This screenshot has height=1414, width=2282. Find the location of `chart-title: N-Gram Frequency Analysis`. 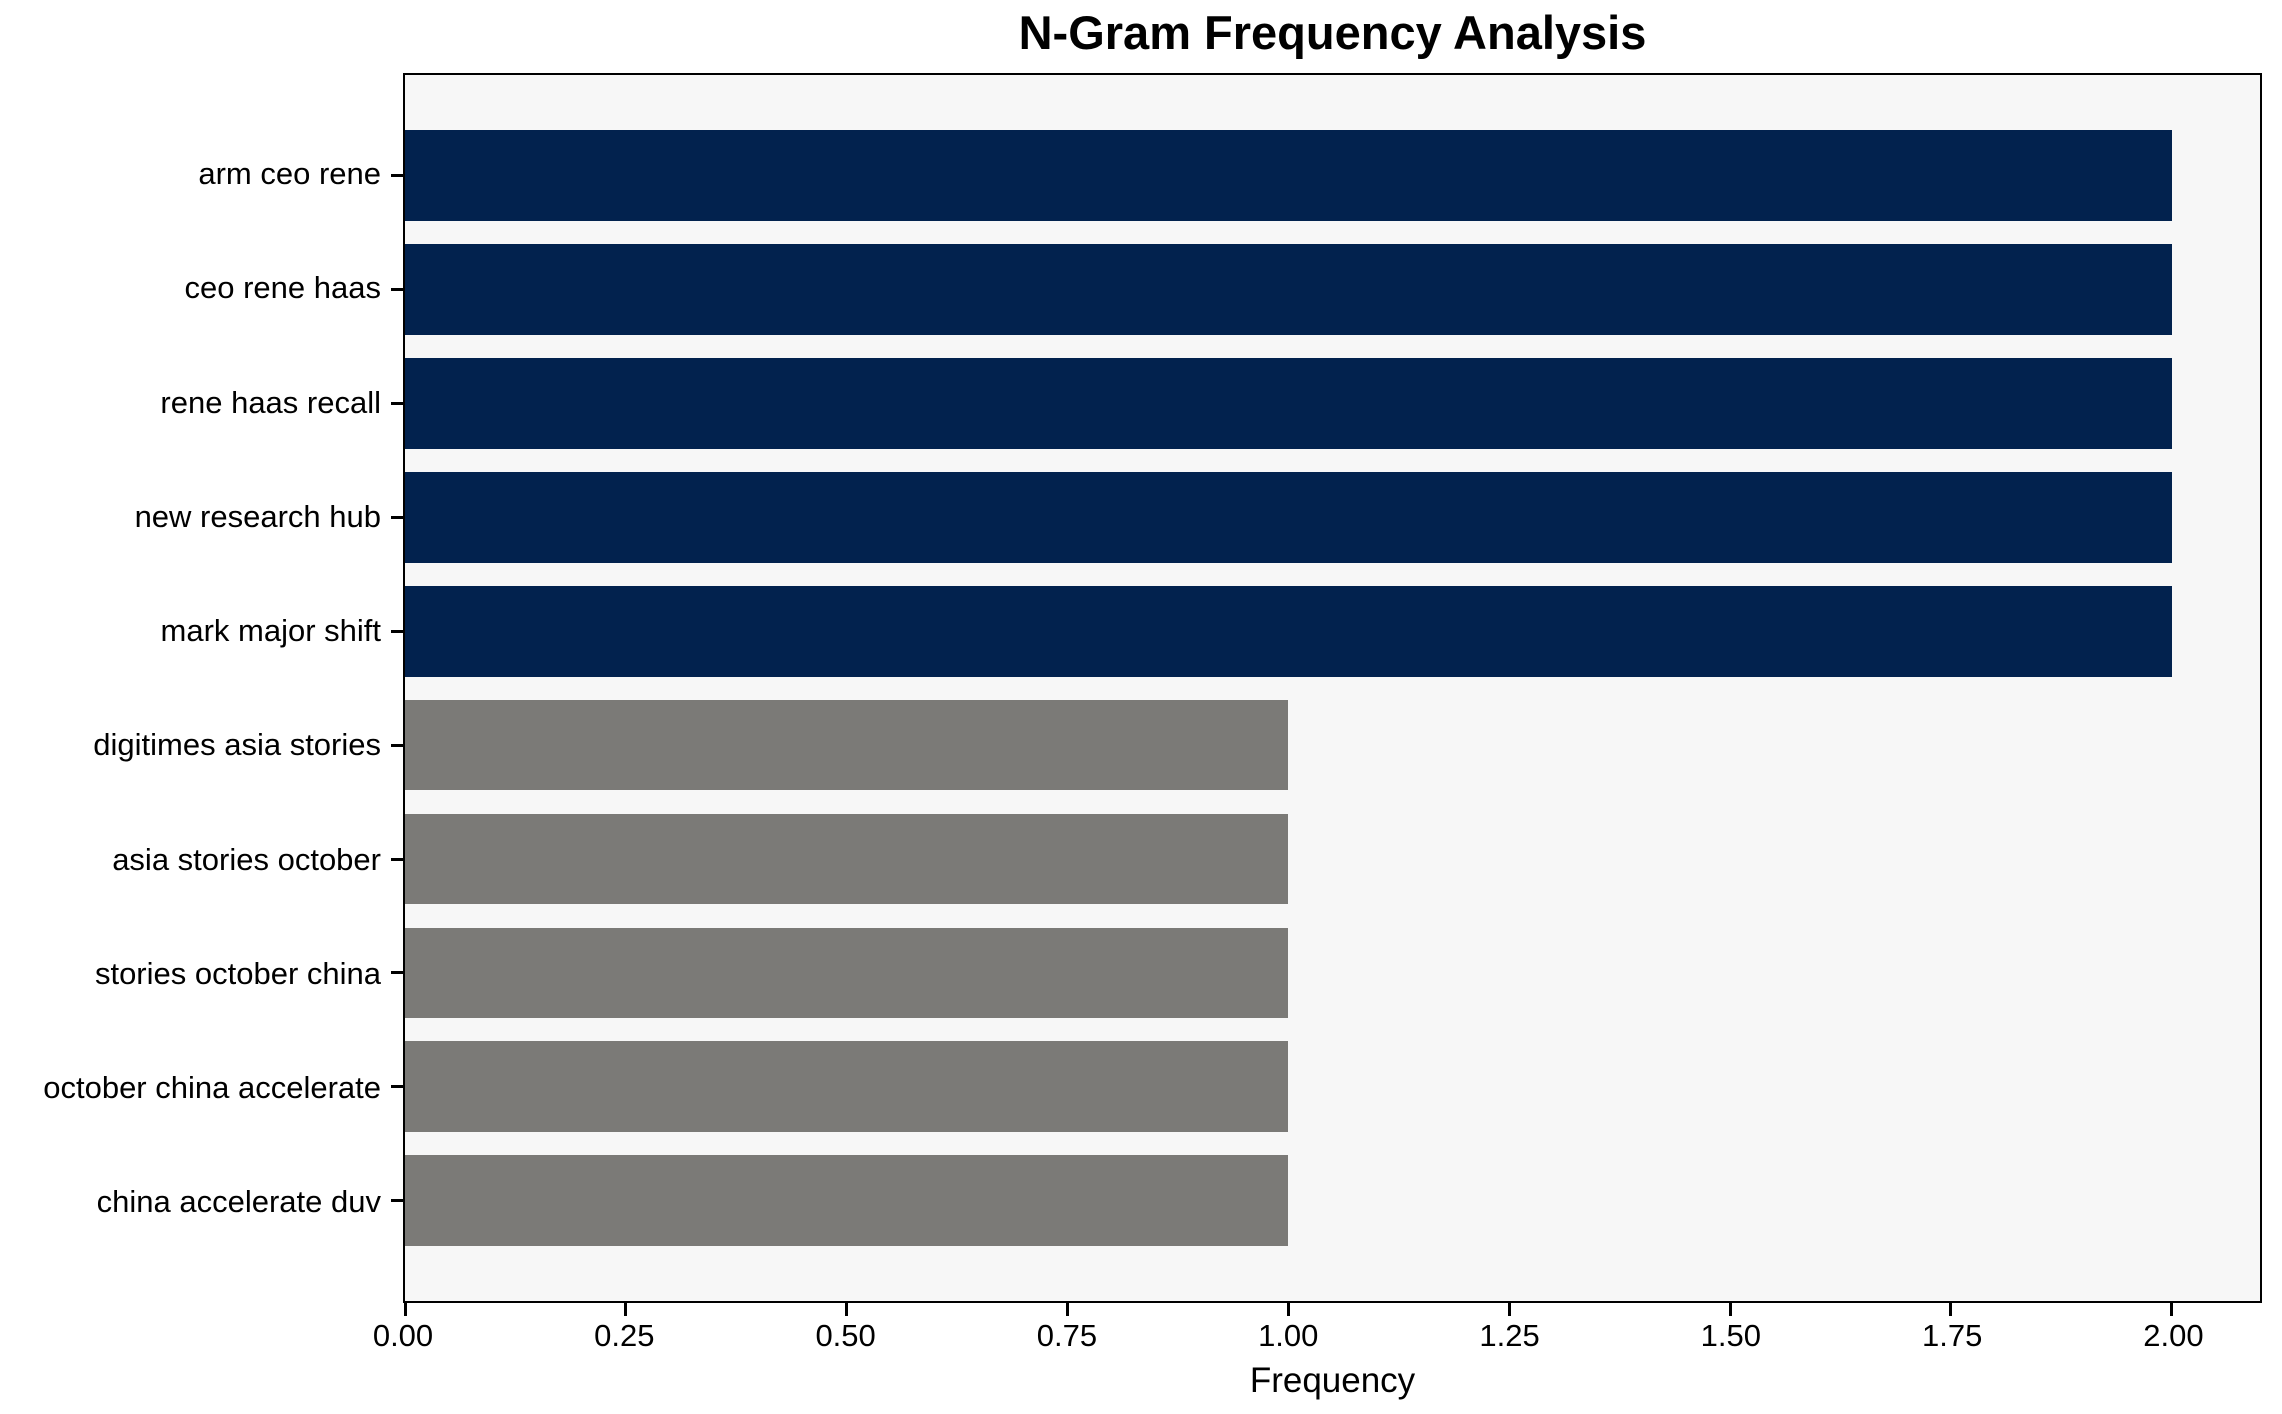

chart-title: N-Gram Frequency Analysis is located at coordinates (1332, 32).